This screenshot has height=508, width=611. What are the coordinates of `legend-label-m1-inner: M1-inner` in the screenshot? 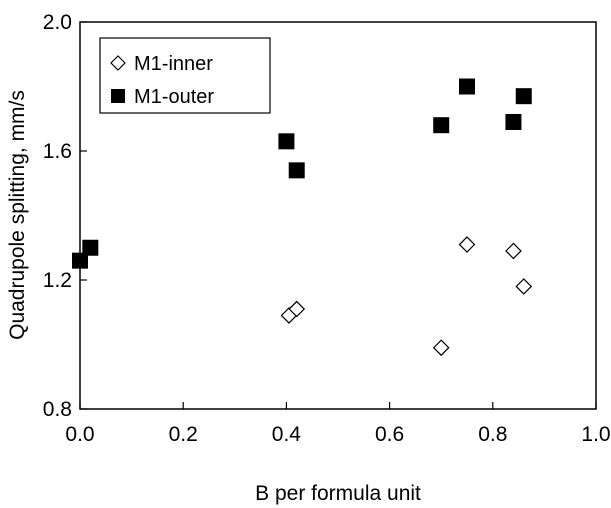 It's located at (173, 64).